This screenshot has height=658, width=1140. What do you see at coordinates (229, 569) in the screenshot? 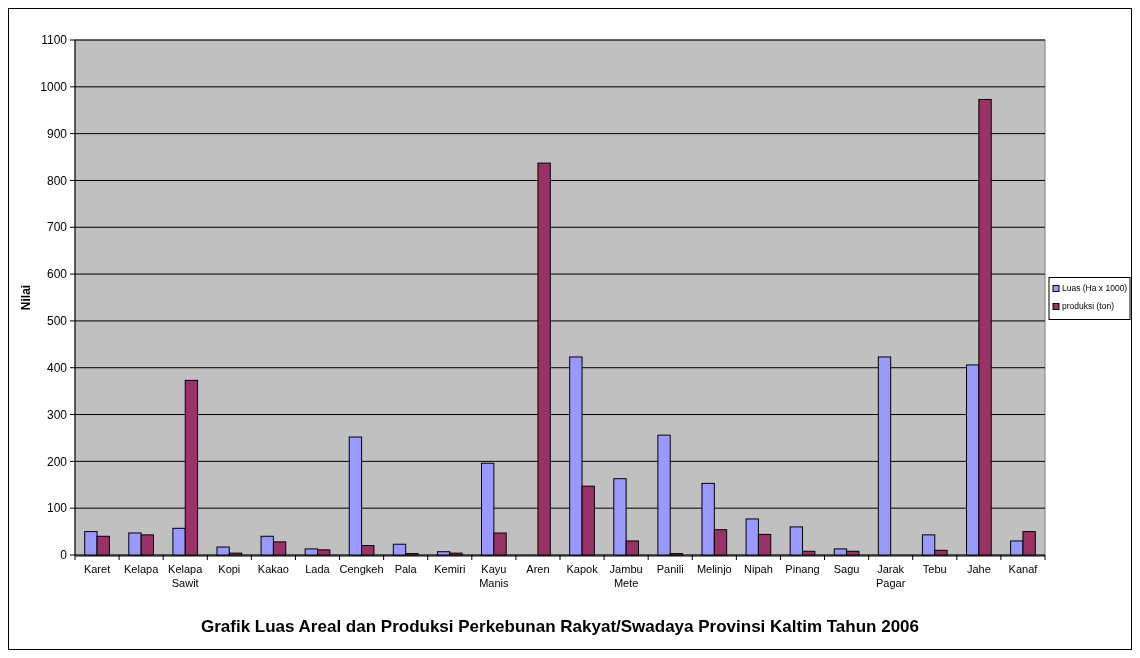
I see `x-tick-label: Kopi` at bounding box center [229, 569].